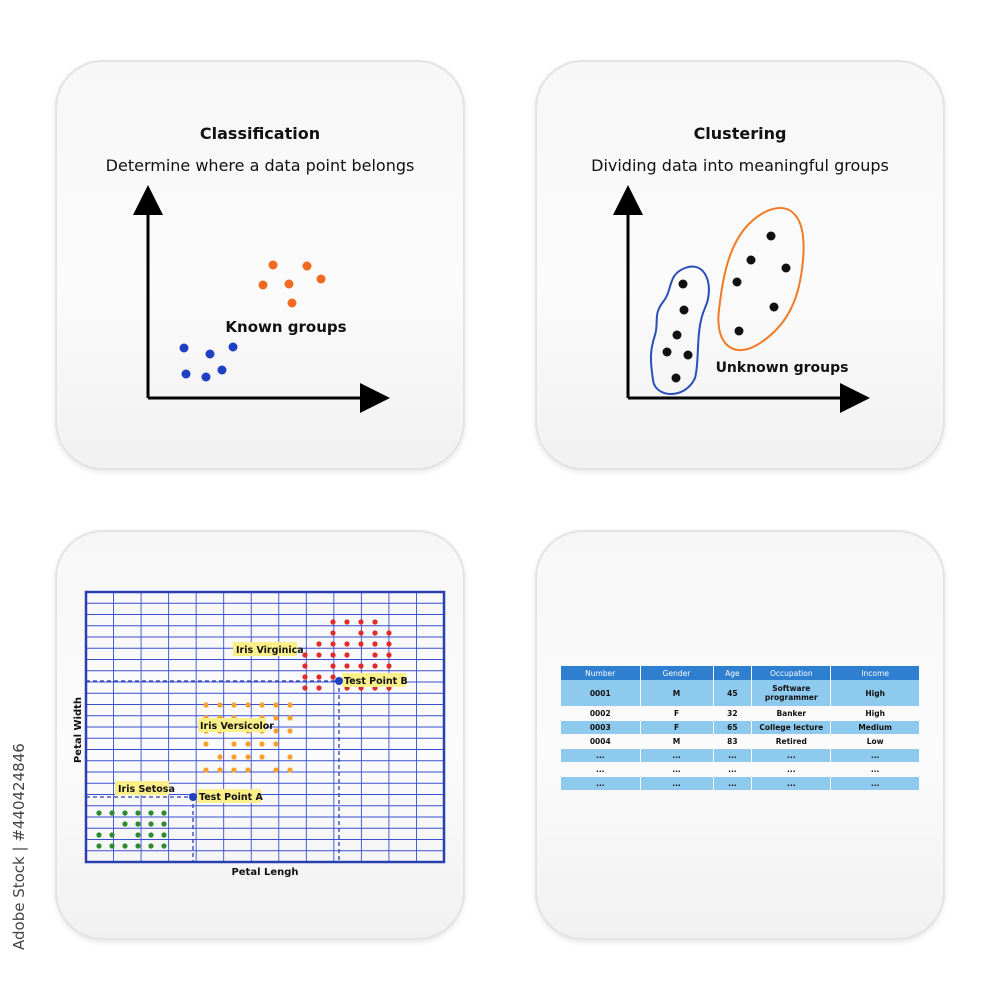  What do you see at coordinates (875, 741) in the screenshot?
I see `cell: Low` at bounding box center [875, 741].